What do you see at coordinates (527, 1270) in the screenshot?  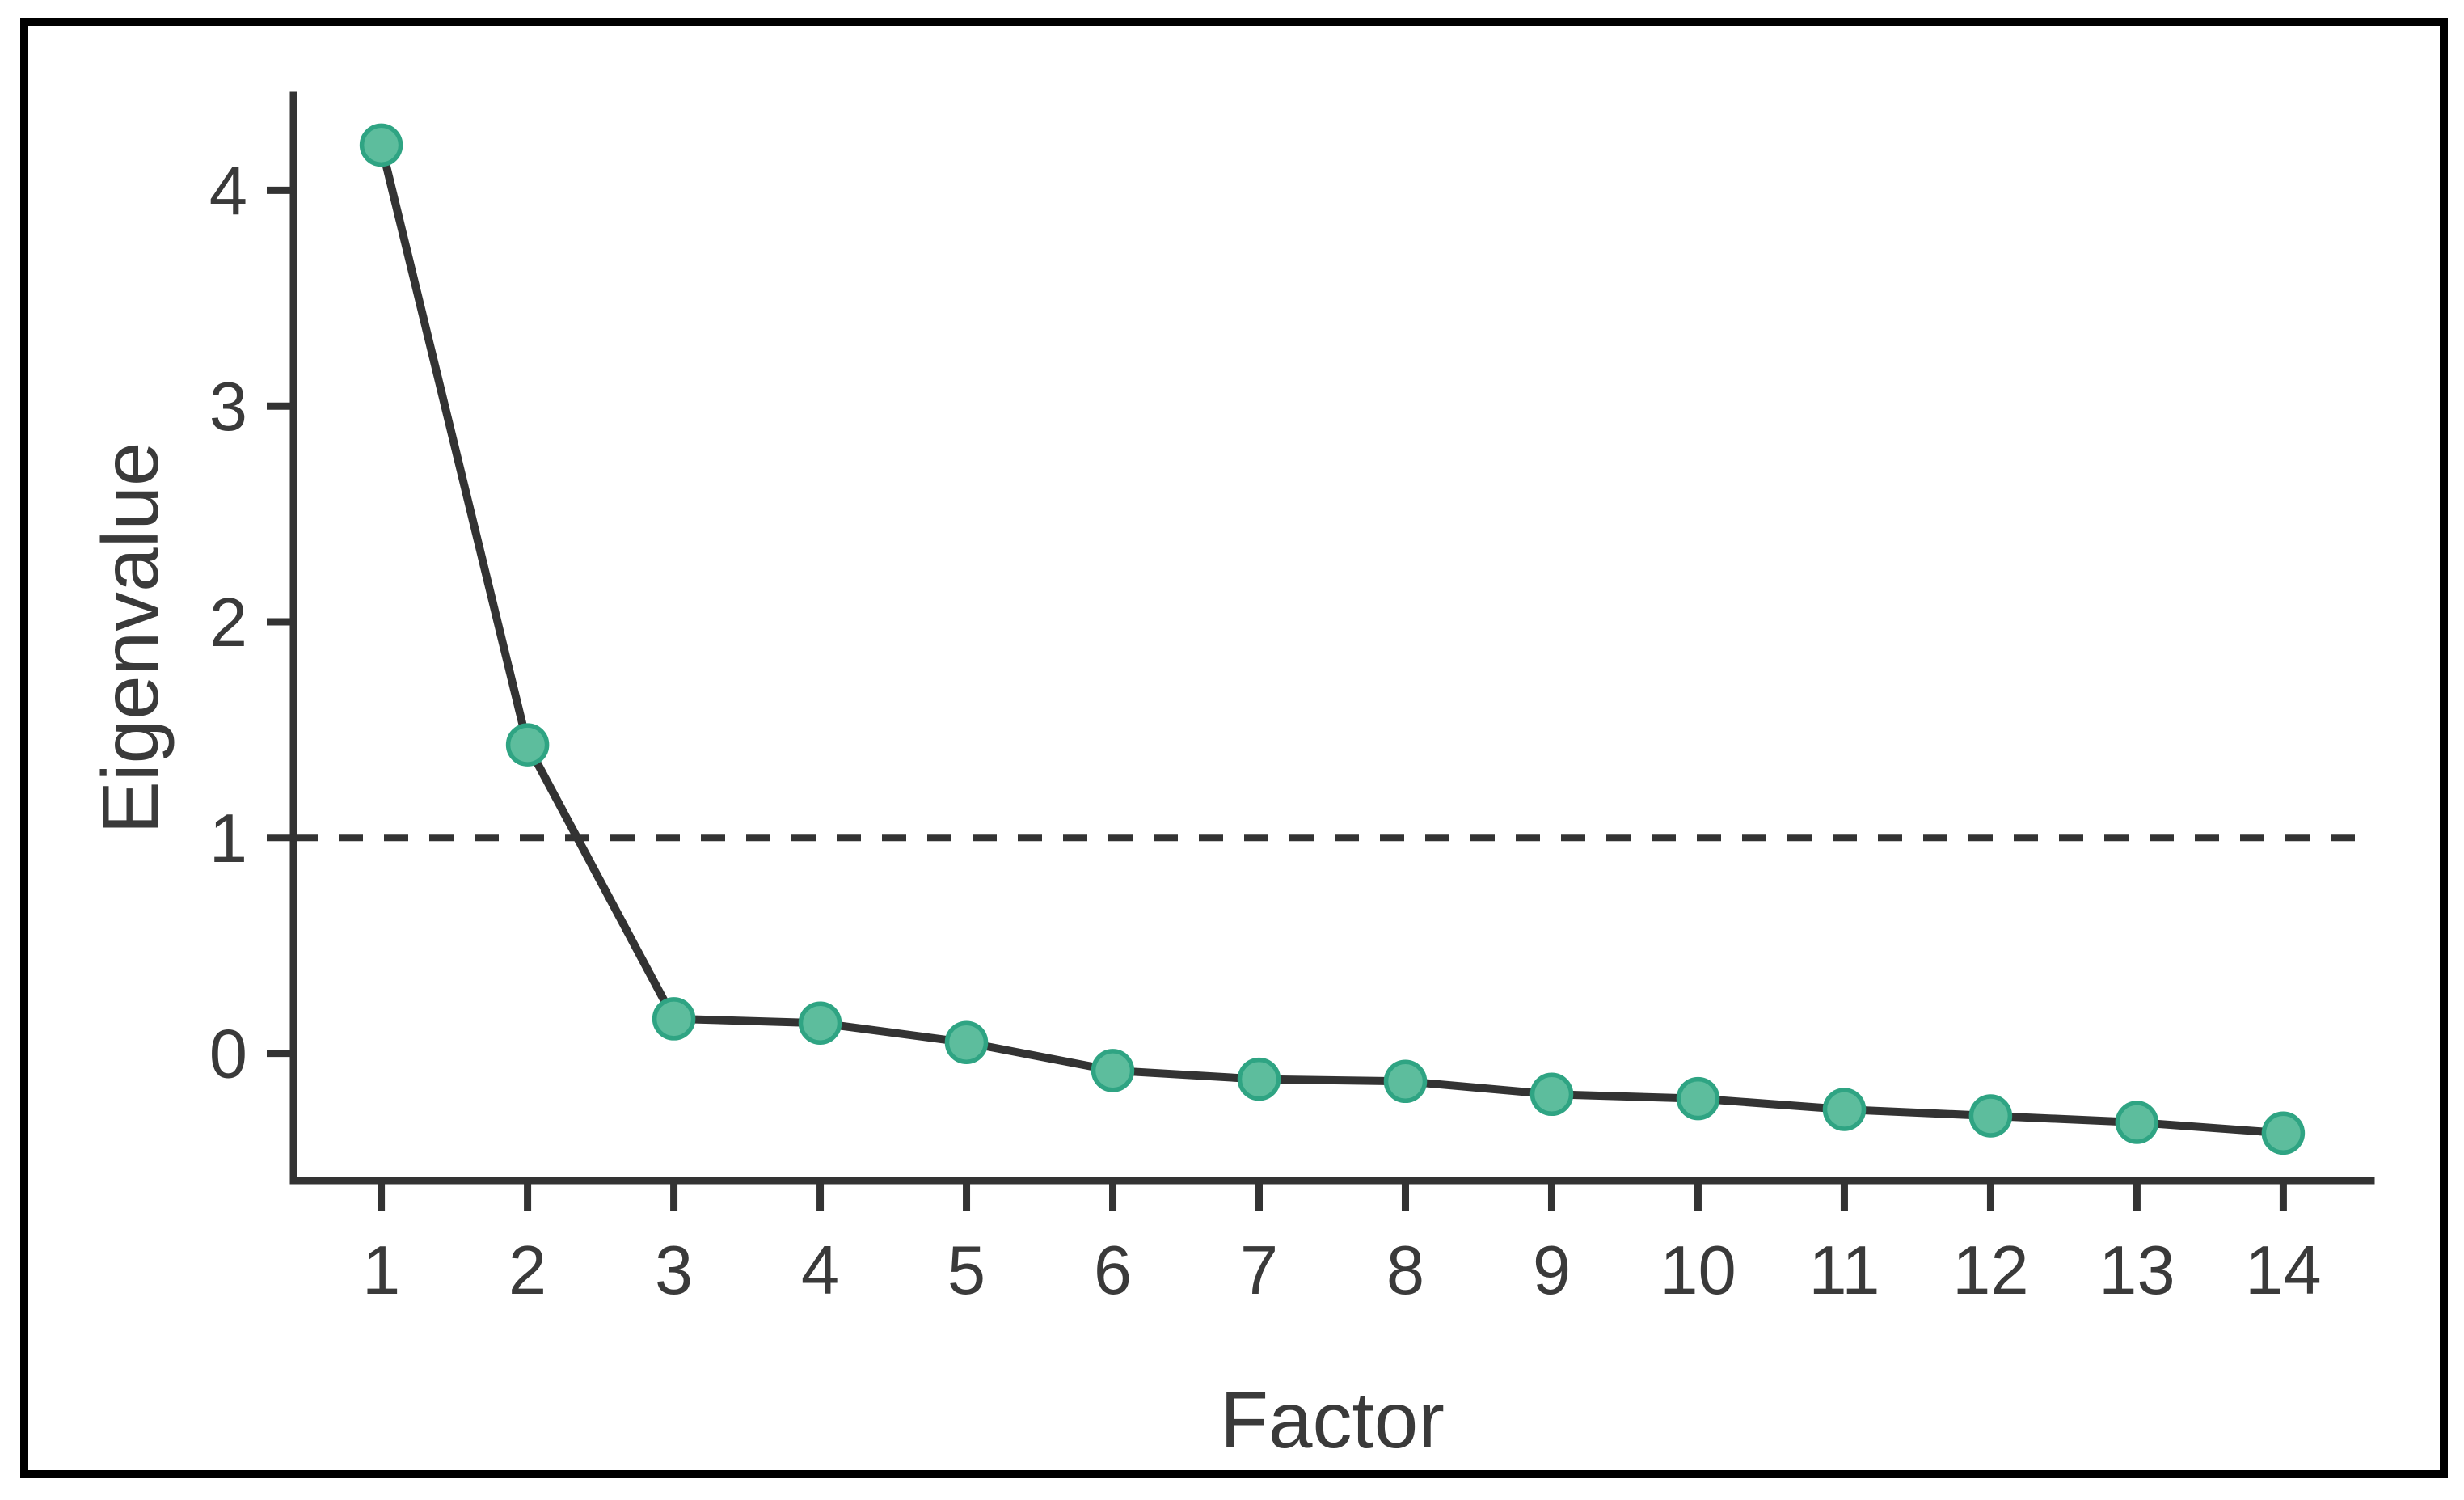 I see `x-tick-label: 2` at bounding box center [527, 1270].